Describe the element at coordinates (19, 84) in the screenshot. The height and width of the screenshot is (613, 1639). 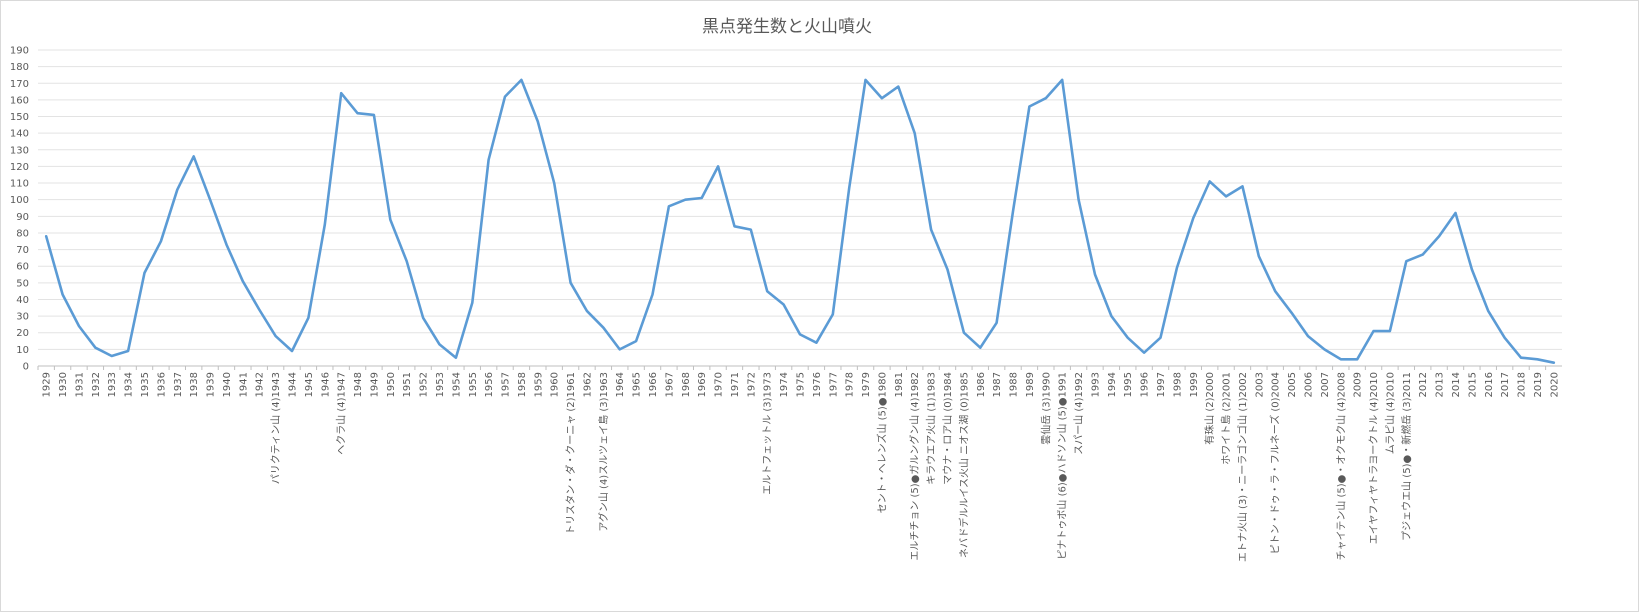
I see `y-tick-label: 170` at that location.